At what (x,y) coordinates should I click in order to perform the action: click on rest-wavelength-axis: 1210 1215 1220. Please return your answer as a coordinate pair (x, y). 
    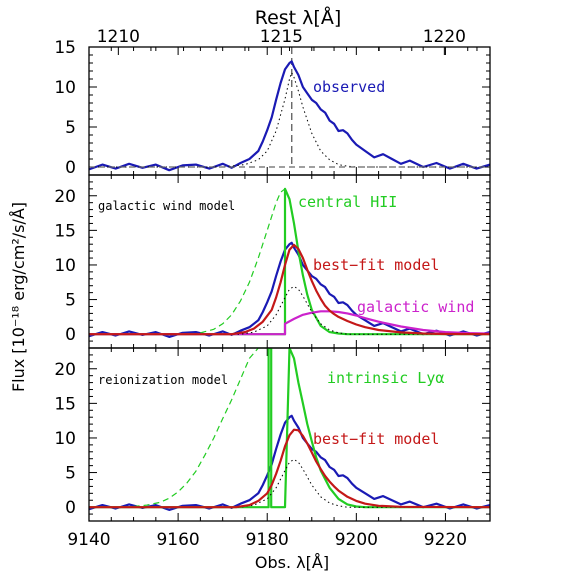
    Looking at the image, I should click on (287, 41).